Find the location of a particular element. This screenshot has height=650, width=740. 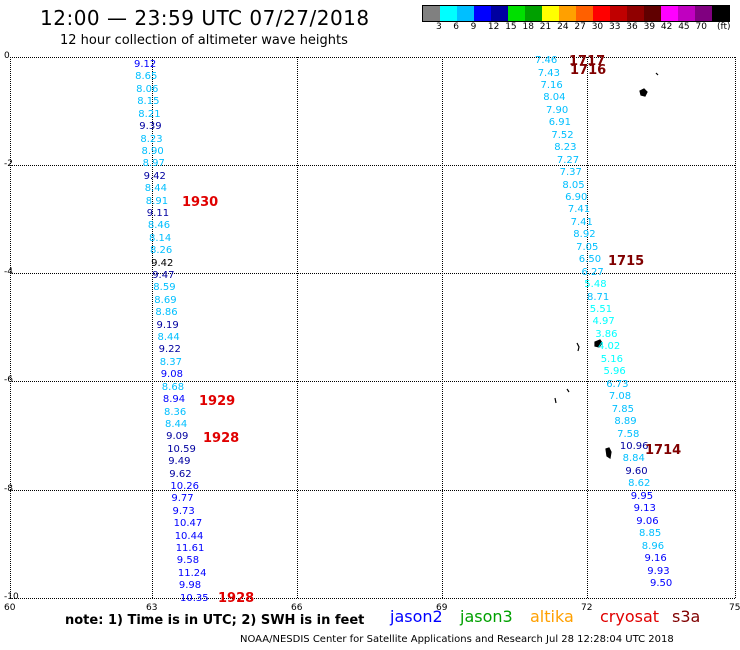

wave-height-value: 9.95 is located at coordinates (642, 496).